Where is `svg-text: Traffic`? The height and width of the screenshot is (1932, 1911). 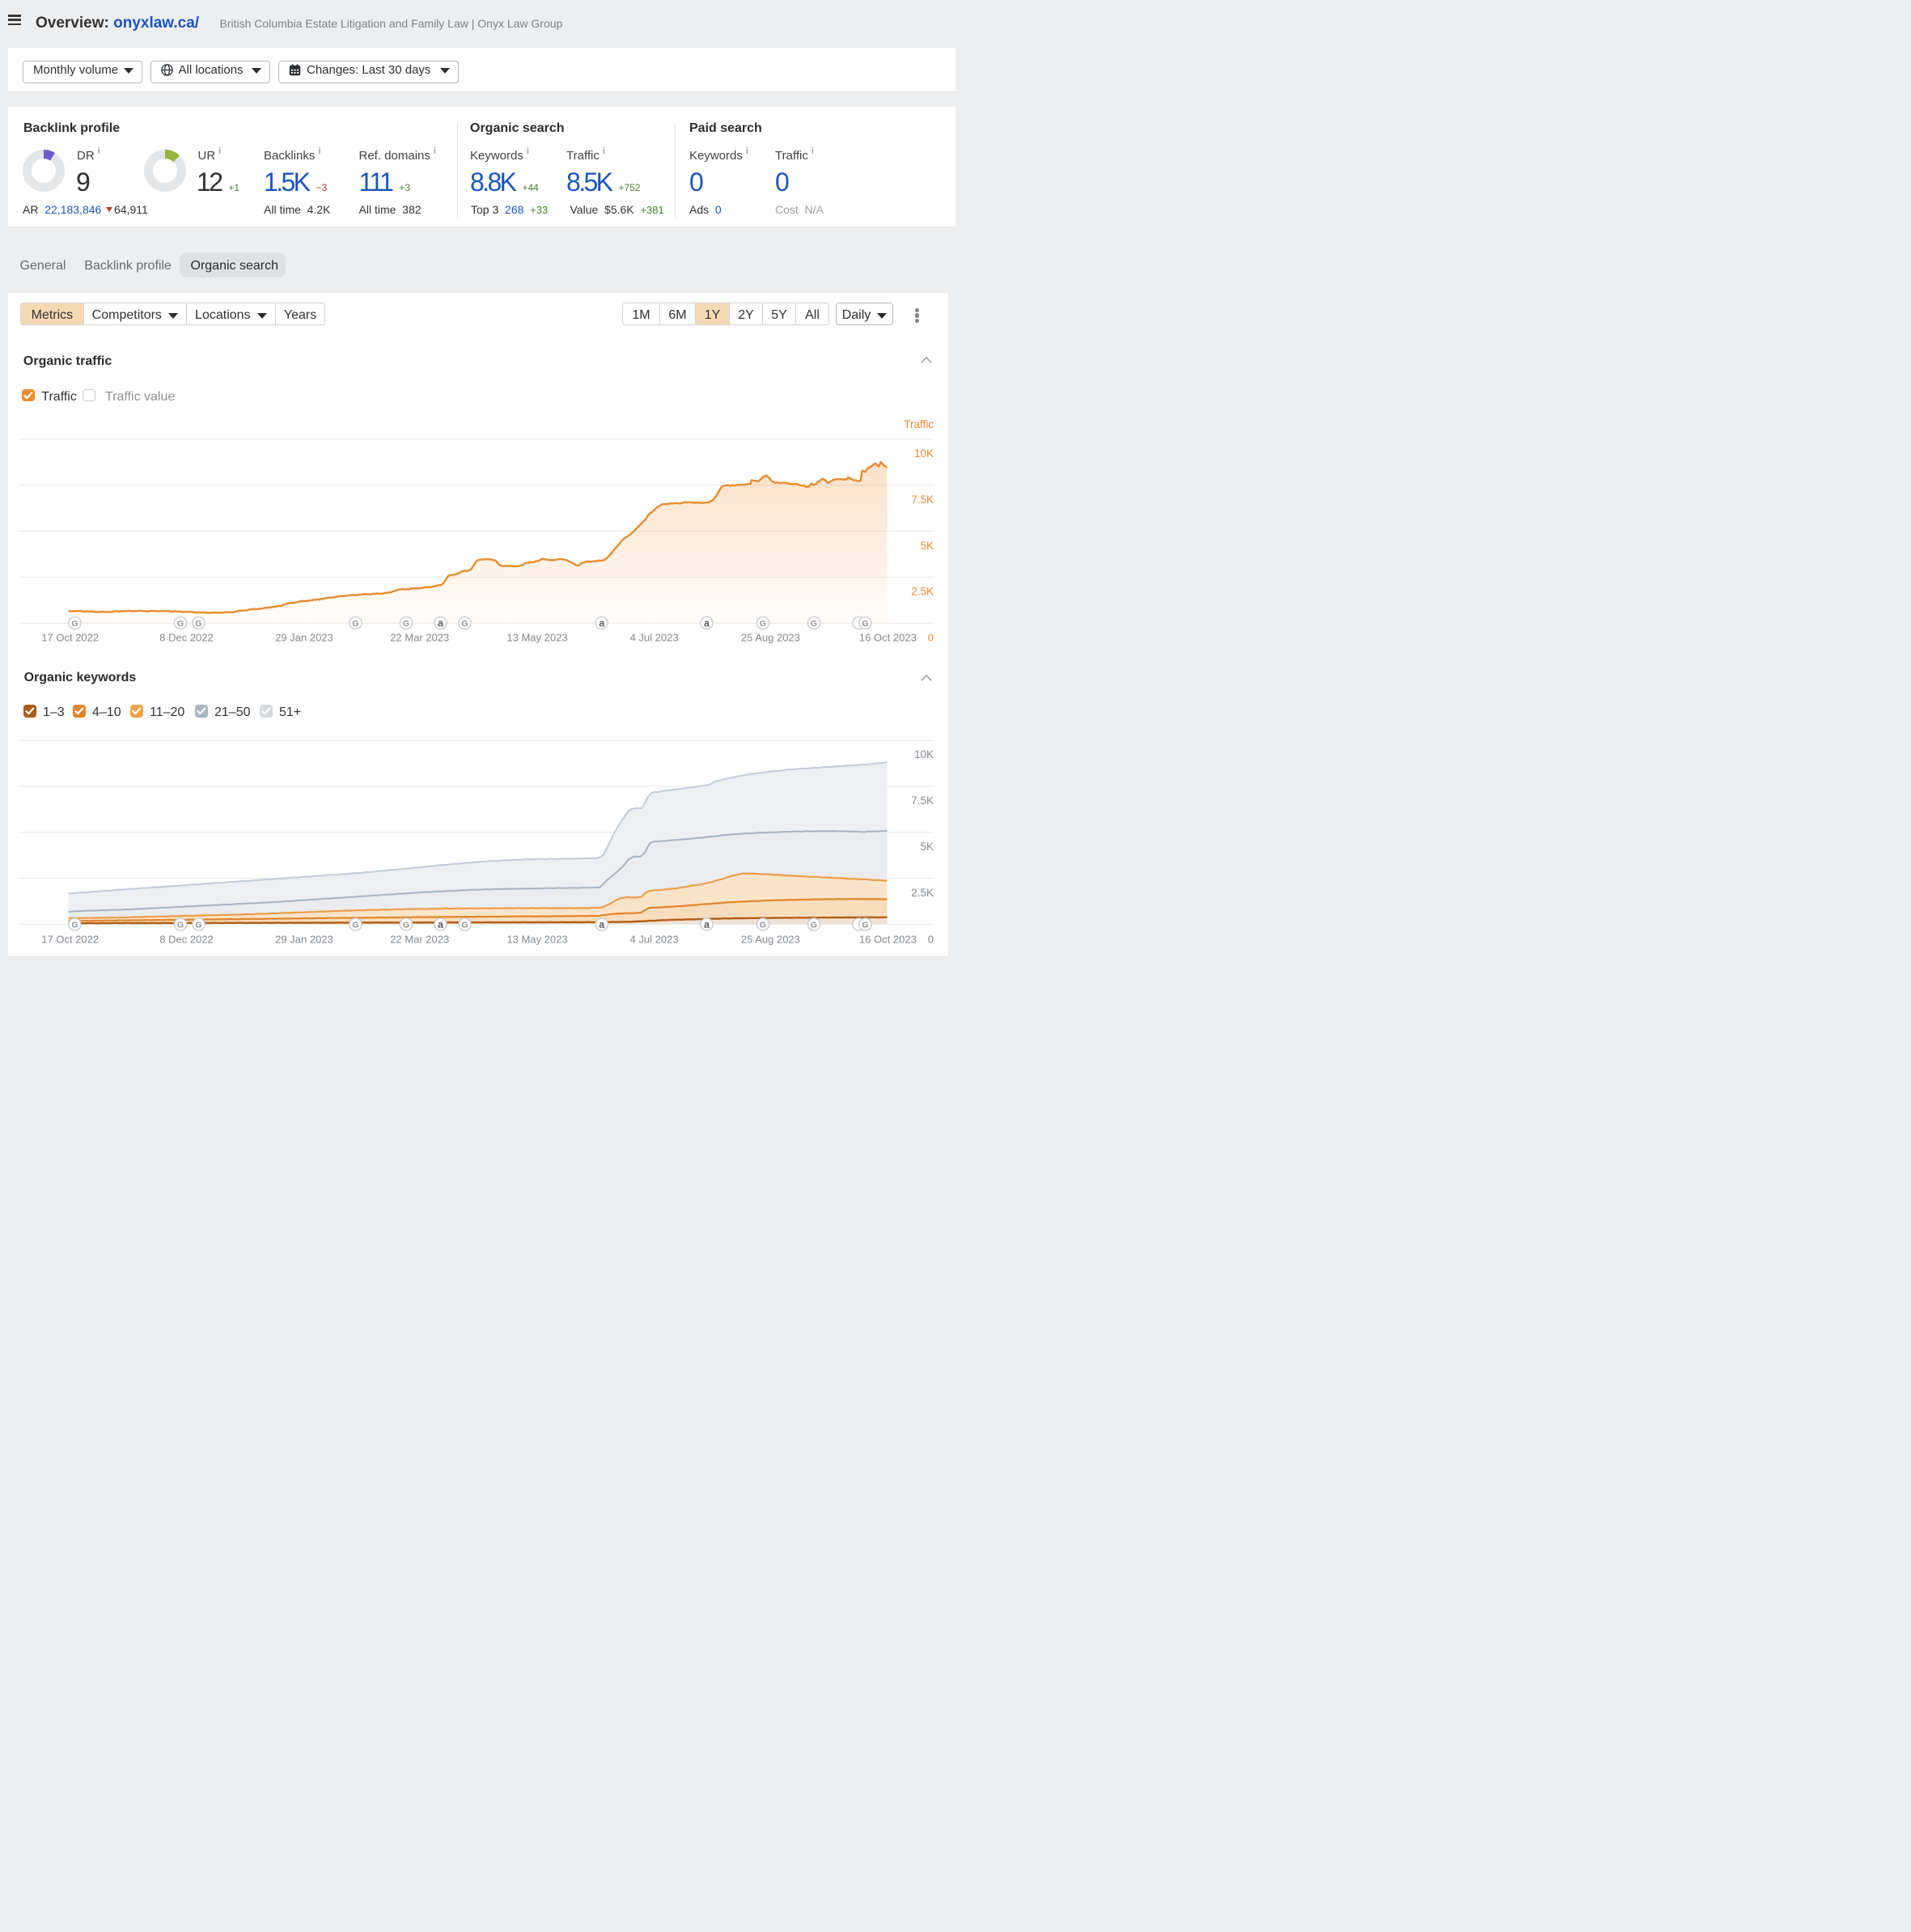
svg-text: Traffic is located at coordinates (919, 424).